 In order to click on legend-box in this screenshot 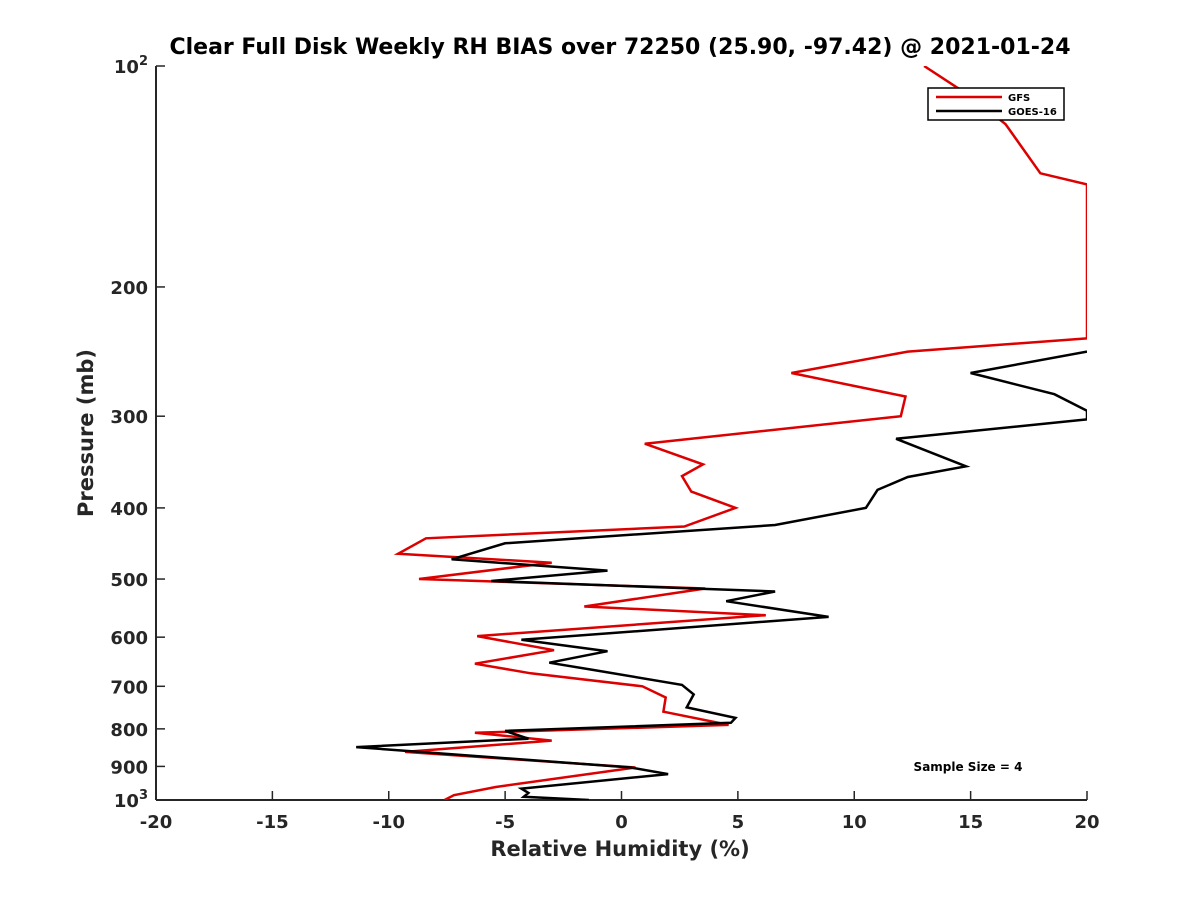, I will do `click(996, 104)`.